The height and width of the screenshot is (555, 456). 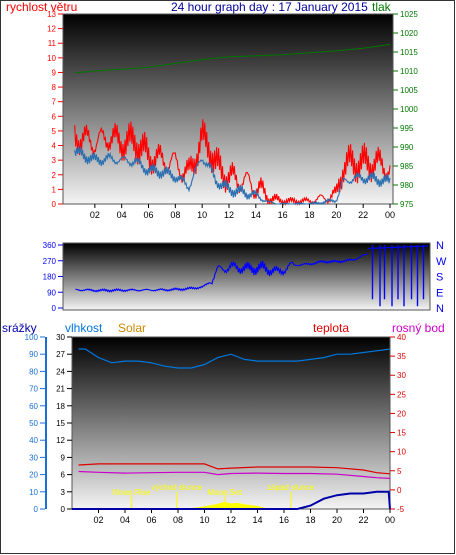 I want to click on rain-tick-label: 100, so click(x=32, y=337).